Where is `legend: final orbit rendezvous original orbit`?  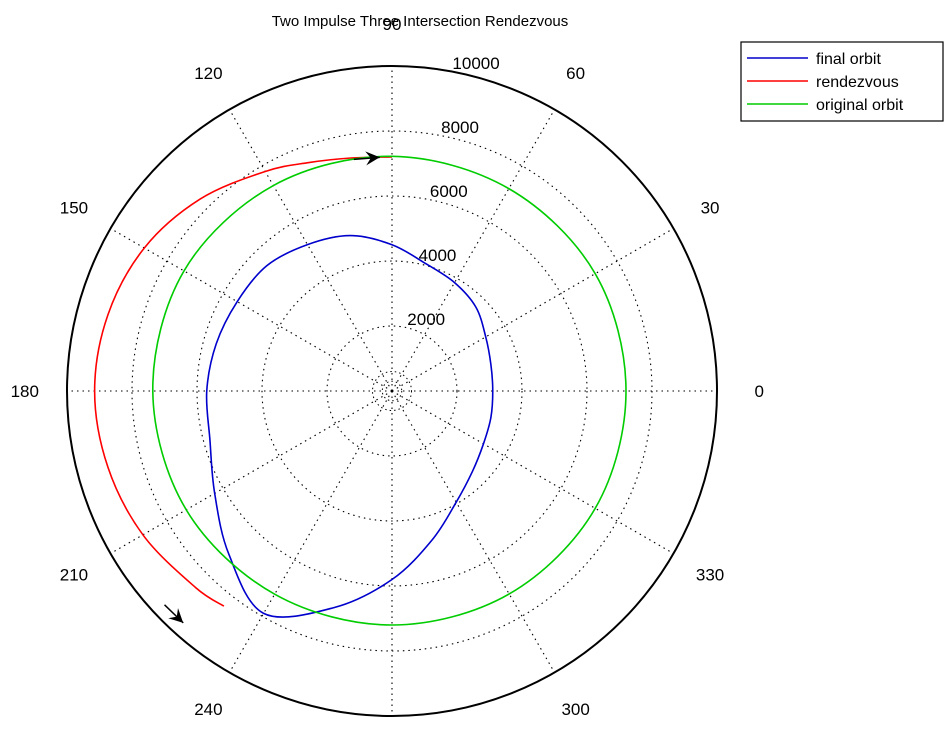 legend: final orbit rendezvous original orbit is located at coordinates (842, 81).